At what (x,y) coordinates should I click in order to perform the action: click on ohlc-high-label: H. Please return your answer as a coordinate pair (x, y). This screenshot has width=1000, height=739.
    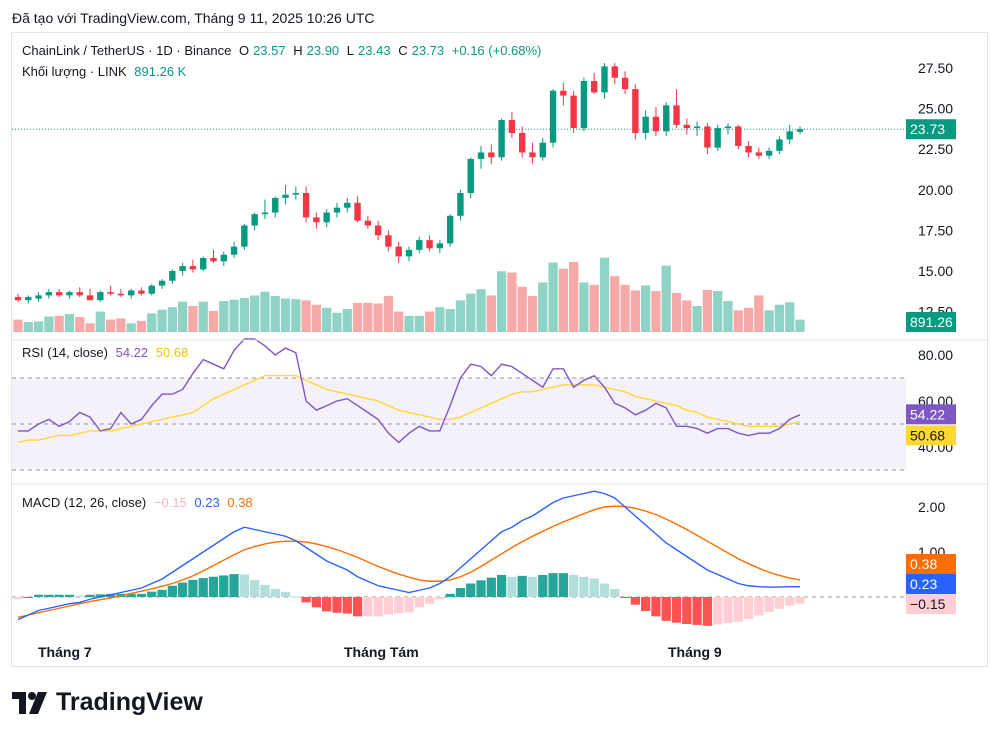
    Looking at the image, I should click on (298, 50).